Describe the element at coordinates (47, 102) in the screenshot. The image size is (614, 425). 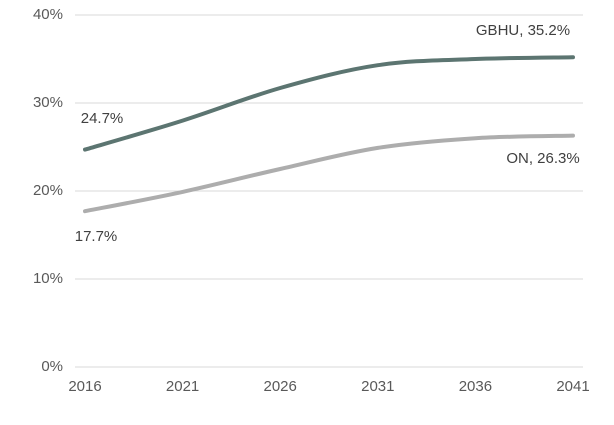
I see `y-tick-label: 30%` at that location.